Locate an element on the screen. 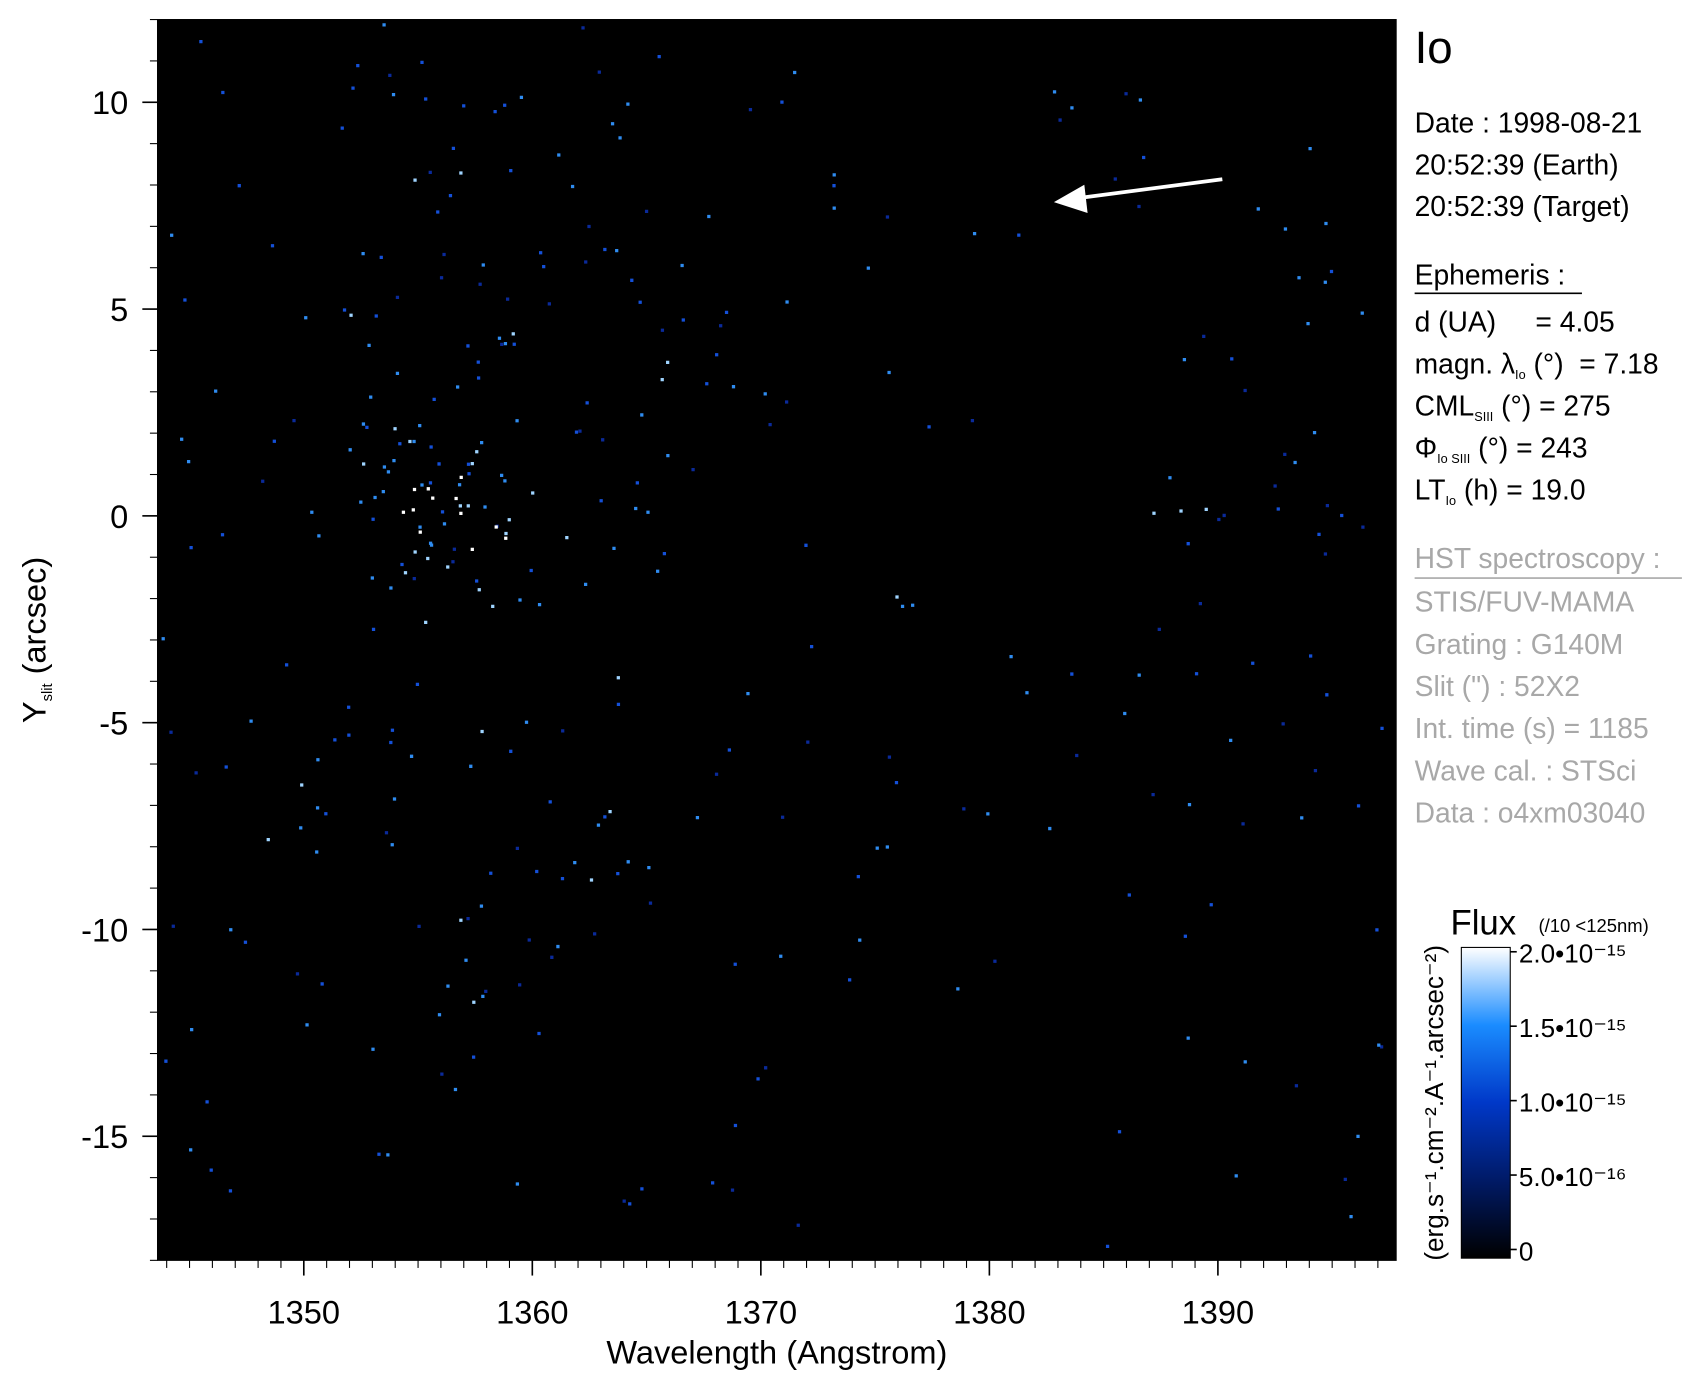  x-tick-label: 1390 is located at coordinates (1218, 1311).